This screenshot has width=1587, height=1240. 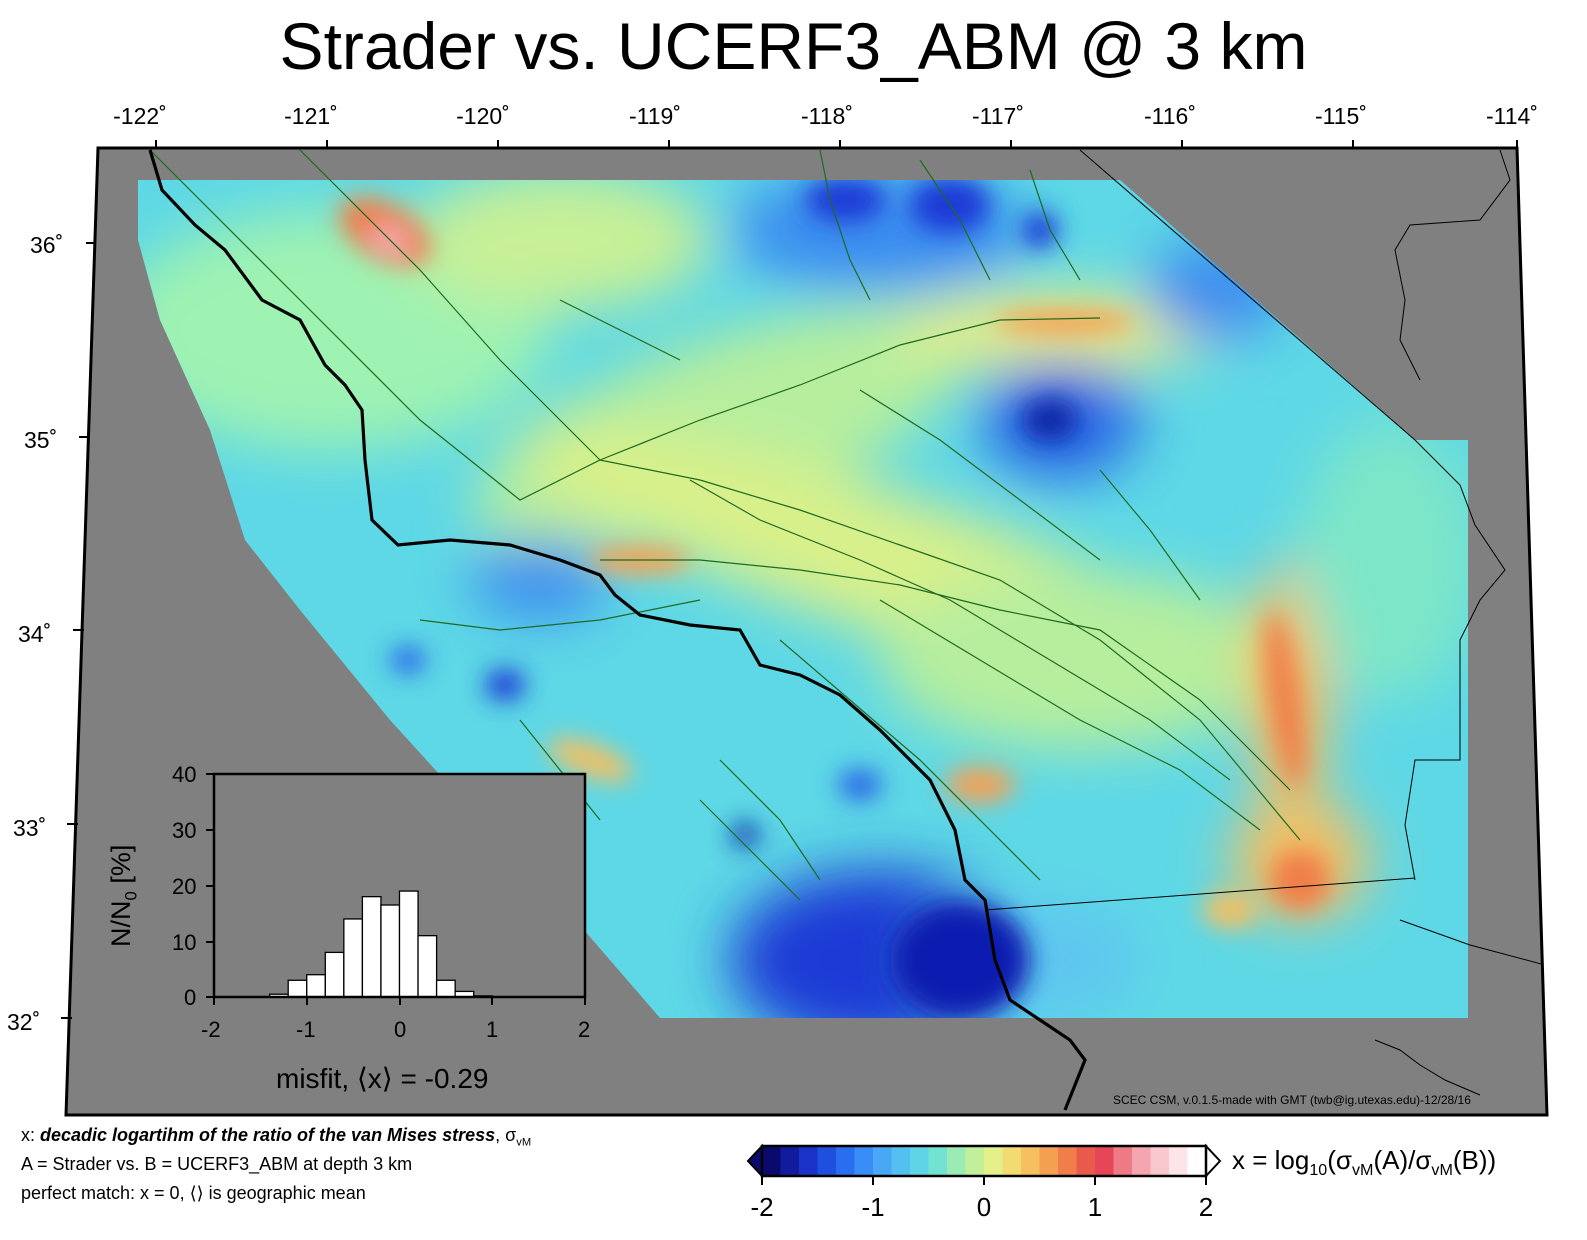 I want to click on note-suffix: , σ, so click(x=506, y=1135).